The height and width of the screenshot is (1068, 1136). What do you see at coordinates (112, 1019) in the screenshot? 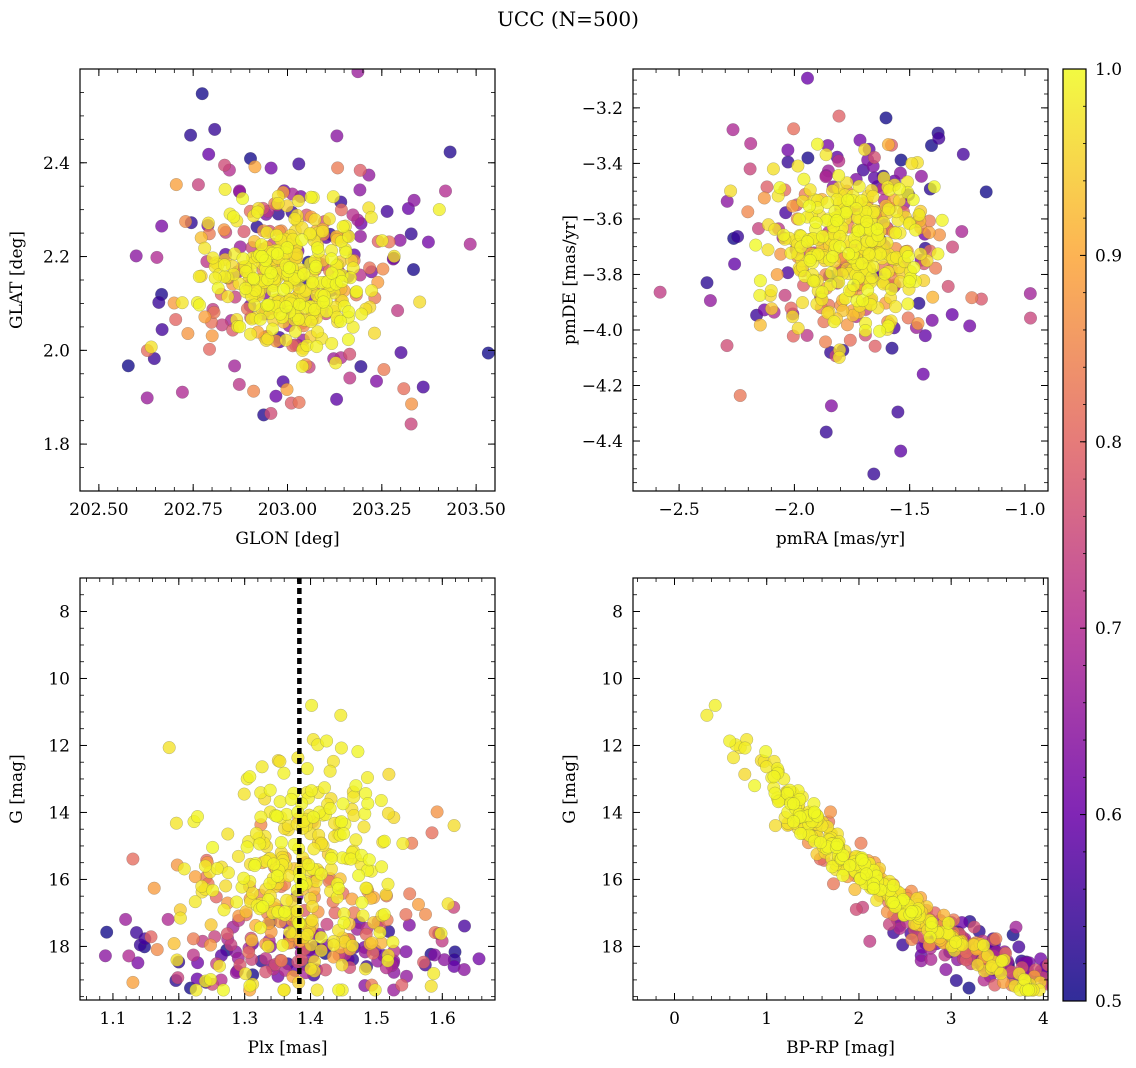
I see `x-tick-label: 1.1` at bounding box center [112, 1019].